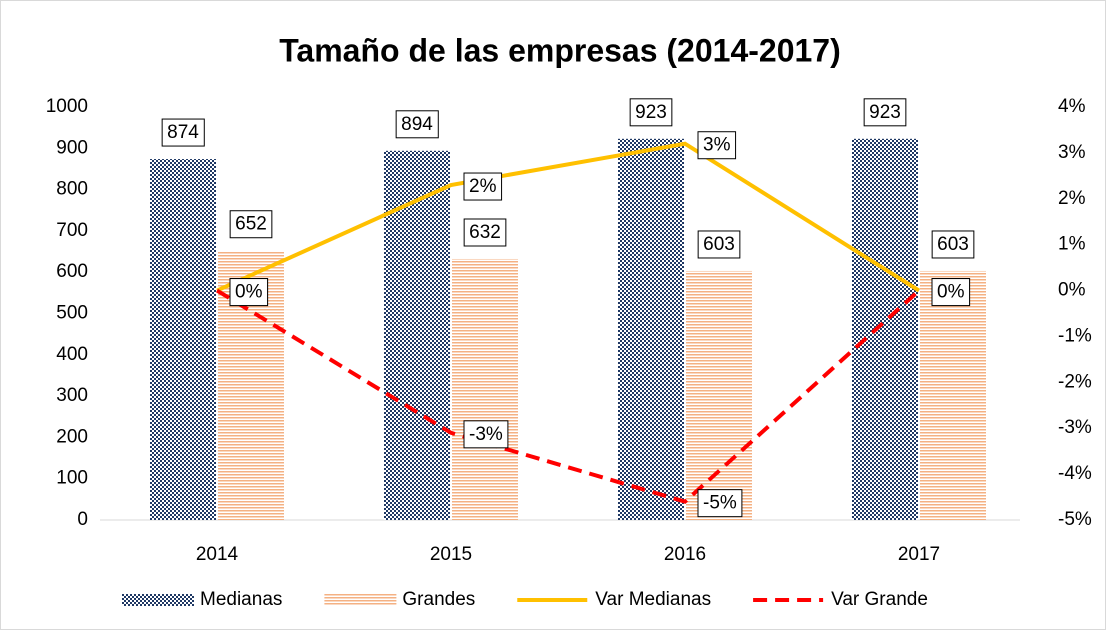 The image size is (1106, 630). Describe the element at coordinates (685, 554) in the screenshot. I see `x-tick-label: 2016` at that location.